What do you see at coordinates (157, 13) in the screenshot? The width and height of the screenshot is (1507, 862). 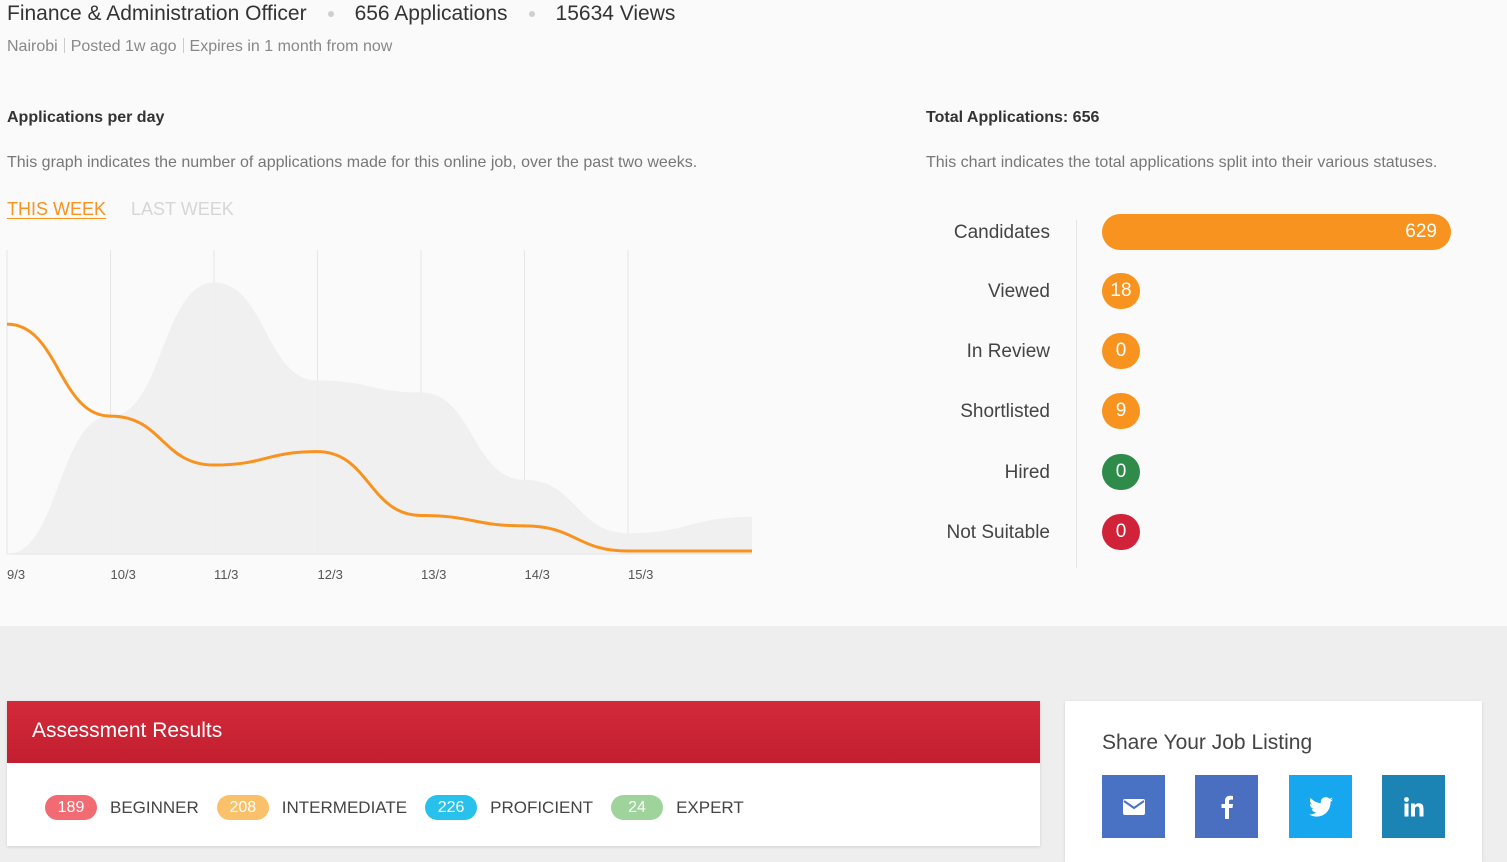 I see `job-title: Finance & Administration Officer` at bounding box center [157, 13].